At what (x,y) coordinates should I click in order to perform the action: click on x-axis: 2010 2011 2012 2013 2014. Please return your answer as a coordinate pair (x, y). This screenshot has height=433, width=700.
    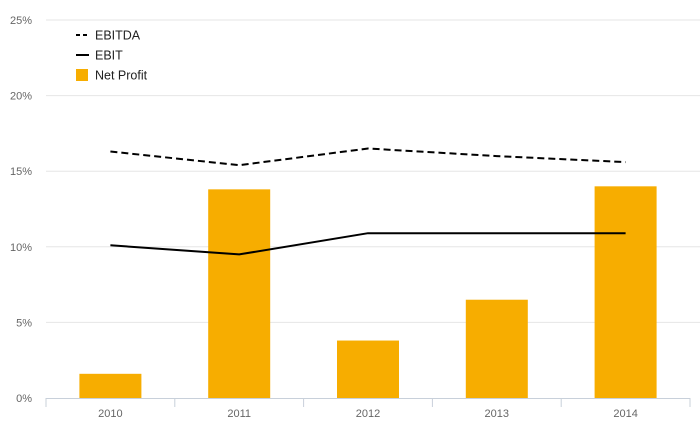
    Looking at the image, I should click on (368, 409).